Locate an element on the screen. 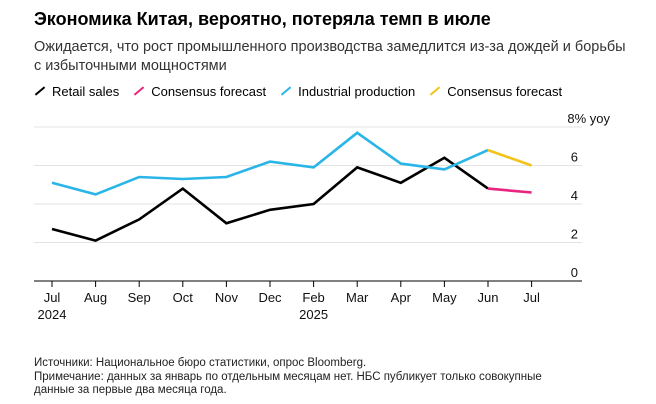  legend-label-retail-consensus: Consensus forecast is located at coordinates (209, 91).